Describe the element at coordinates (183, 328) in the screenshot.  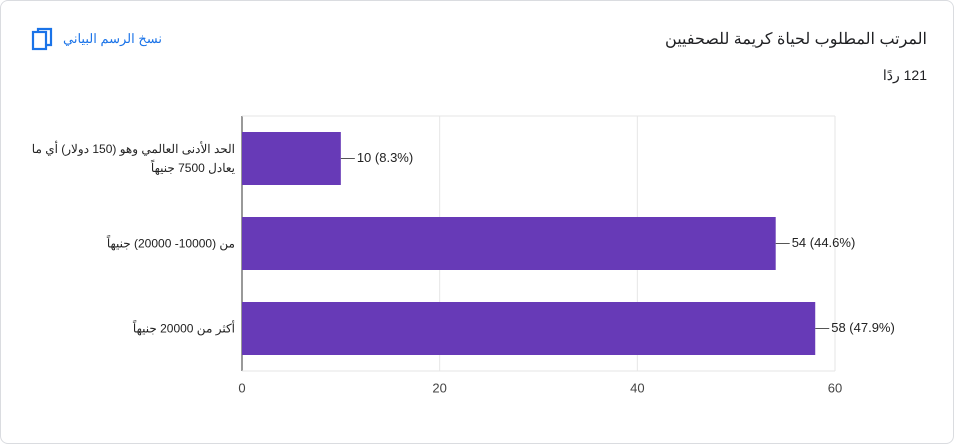
I see `category-label: أكثر من 20000 جنيهاً` at that location.